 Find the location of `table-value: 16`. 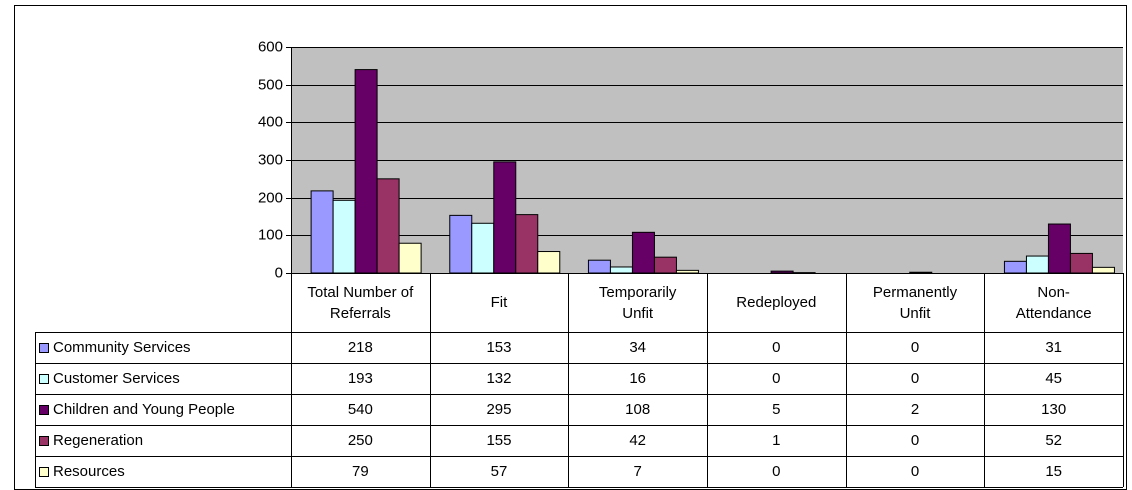

table-value: 16 is located at coordinates (637, 378).